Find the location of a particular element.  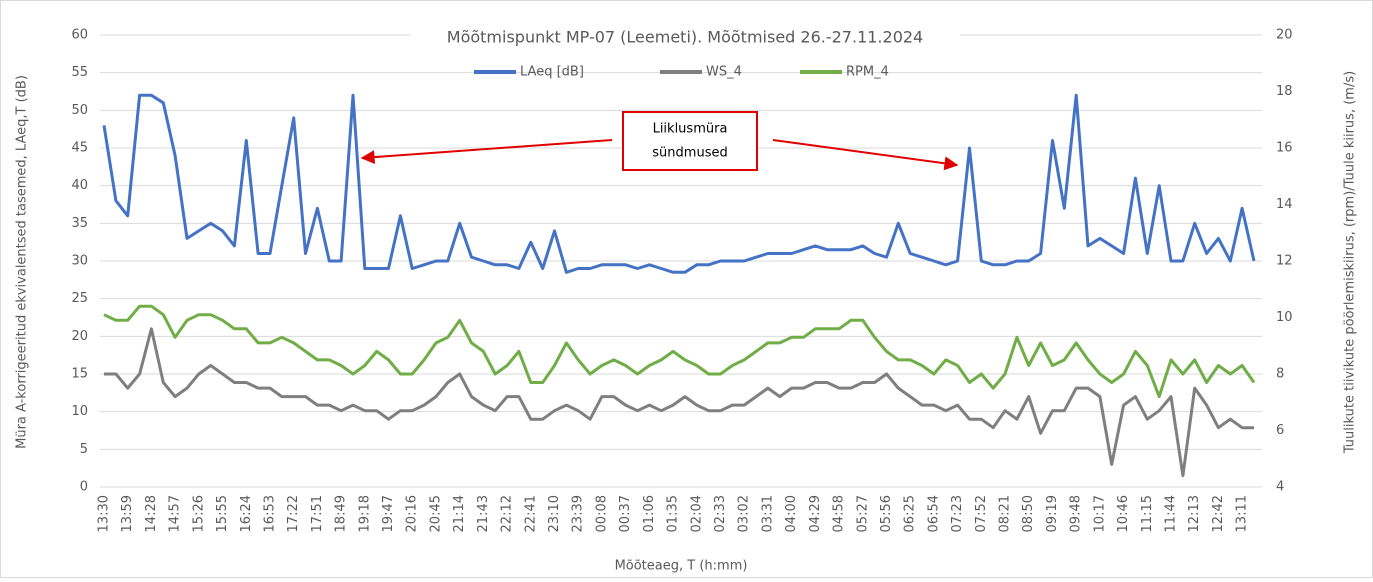

x-tick-label: 18:49 is located at coordinates (341, 513).